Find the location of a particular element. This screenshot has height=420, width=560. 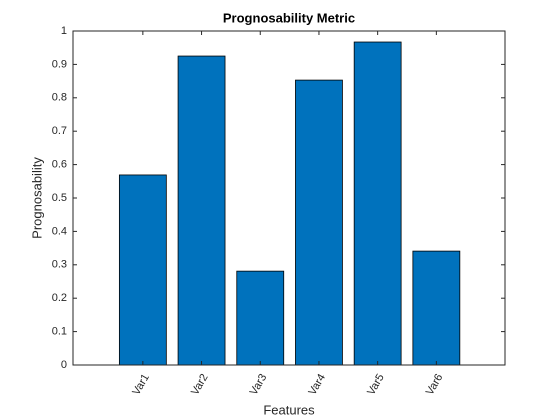

y-tick-label: 0.4 is located at coordinates (59, 231).